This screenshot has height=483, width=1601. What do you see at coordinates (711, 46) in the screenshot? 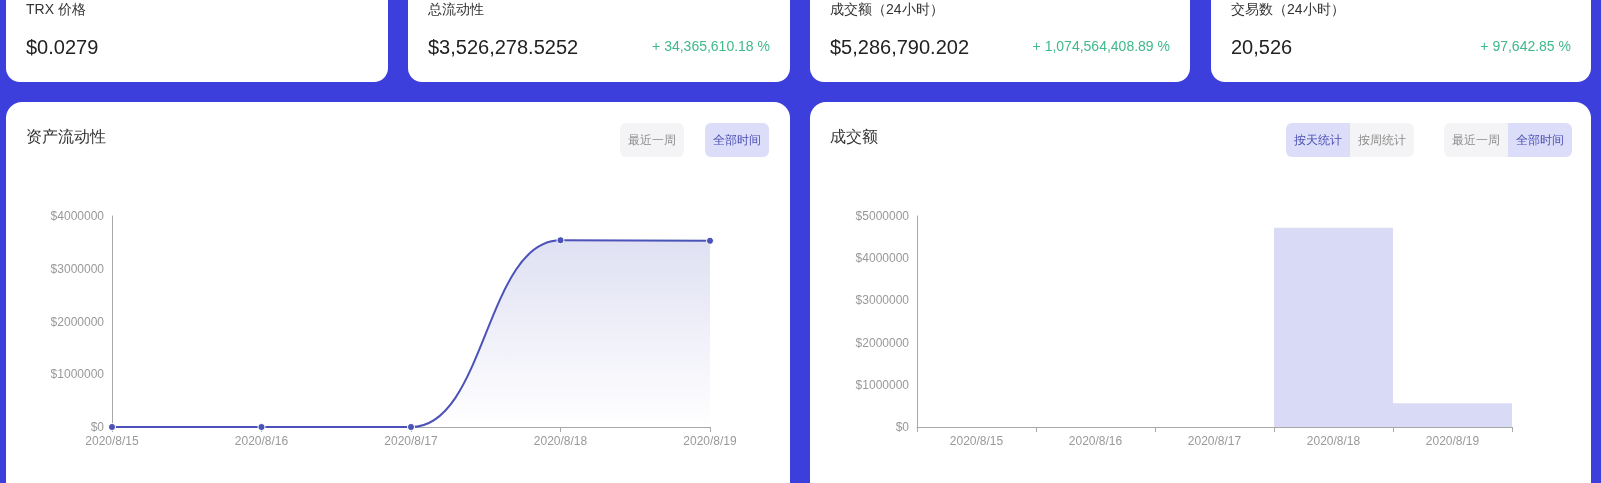
I see `text: + 34,365,610.18 %` at bounding box center [711, 46].